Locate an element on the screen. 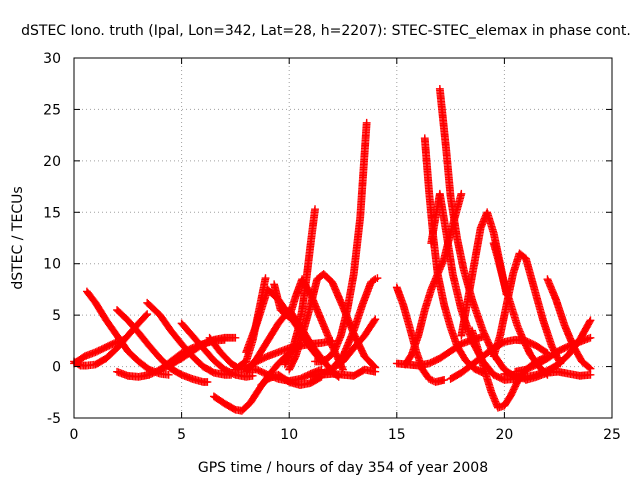 This screenshot has height=480, width=640. x-tick-label: 20 is located at coordinates (504, 435).